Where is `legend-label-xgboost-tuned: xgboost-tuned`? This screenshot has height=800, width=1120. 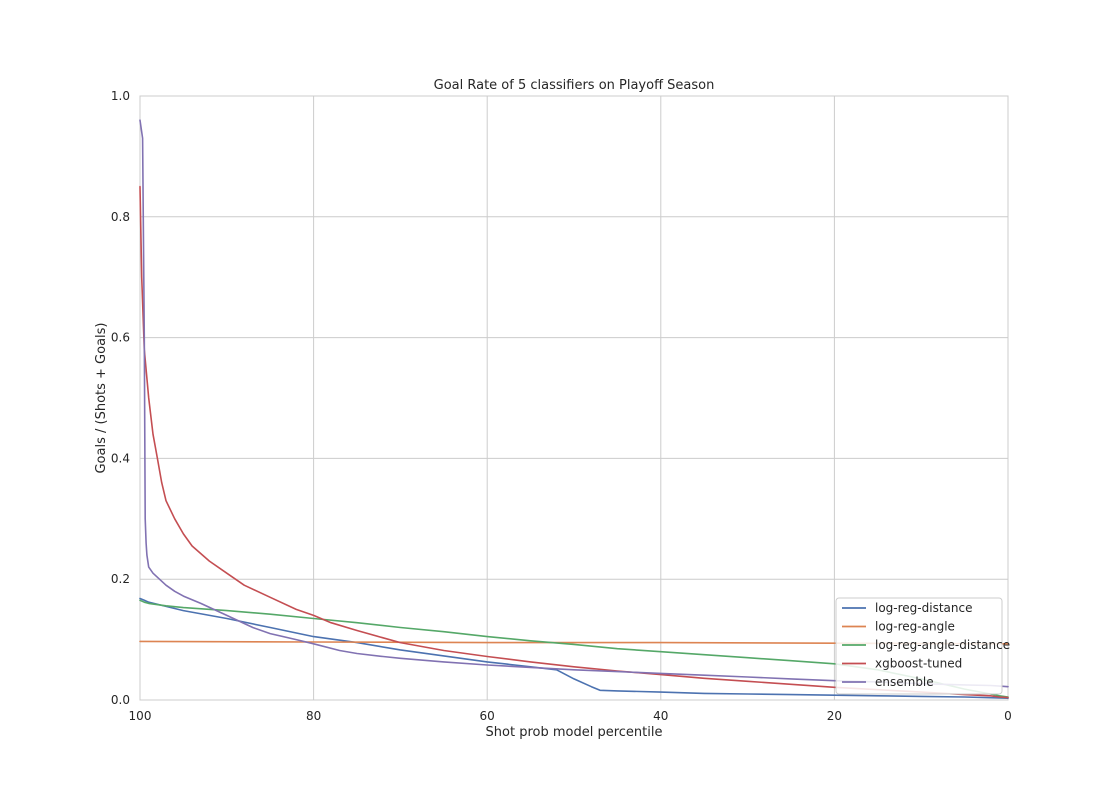
legend-label-xgboost-tuned: xgboost-tuned is located at coordinates (918, 664).